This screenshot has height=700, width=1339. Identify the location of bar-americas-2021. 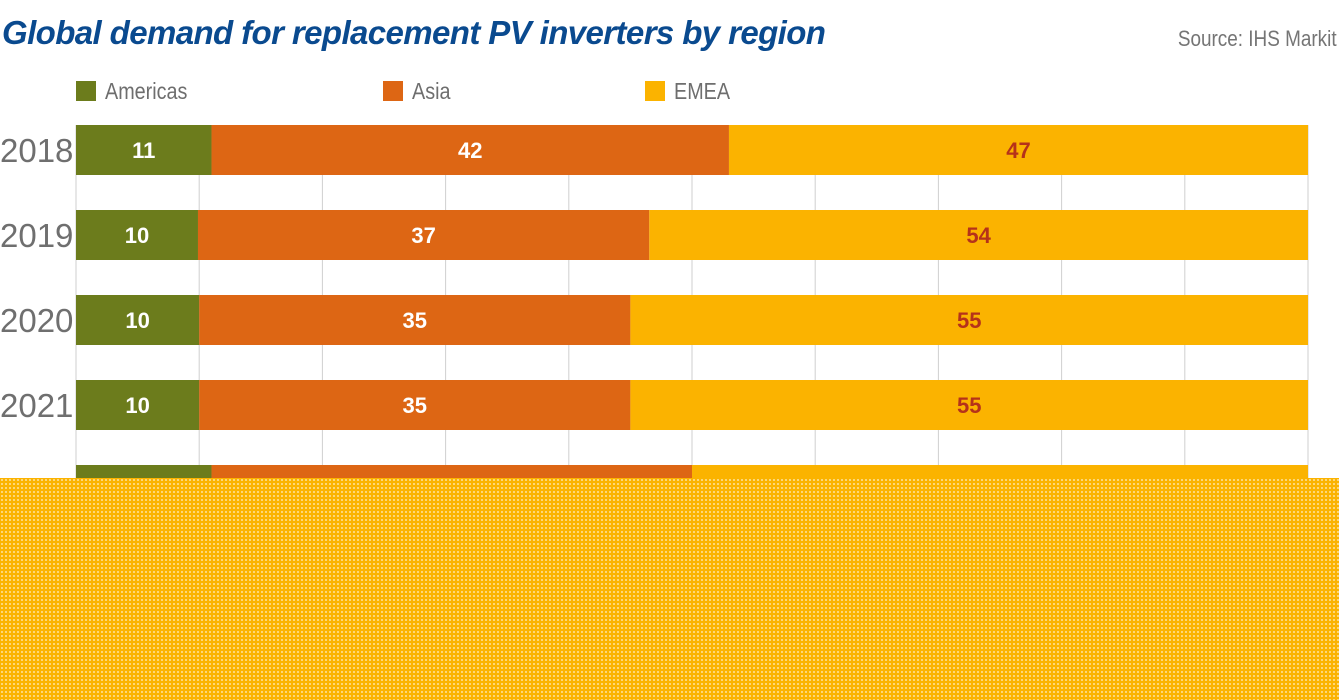
(138, 405).